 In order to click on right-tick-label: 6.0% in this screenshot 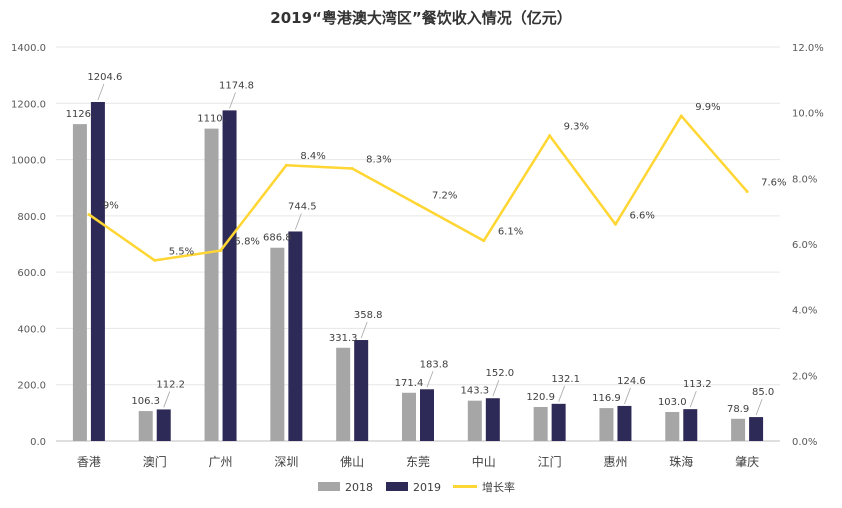, I will do `click(804, 245)`.